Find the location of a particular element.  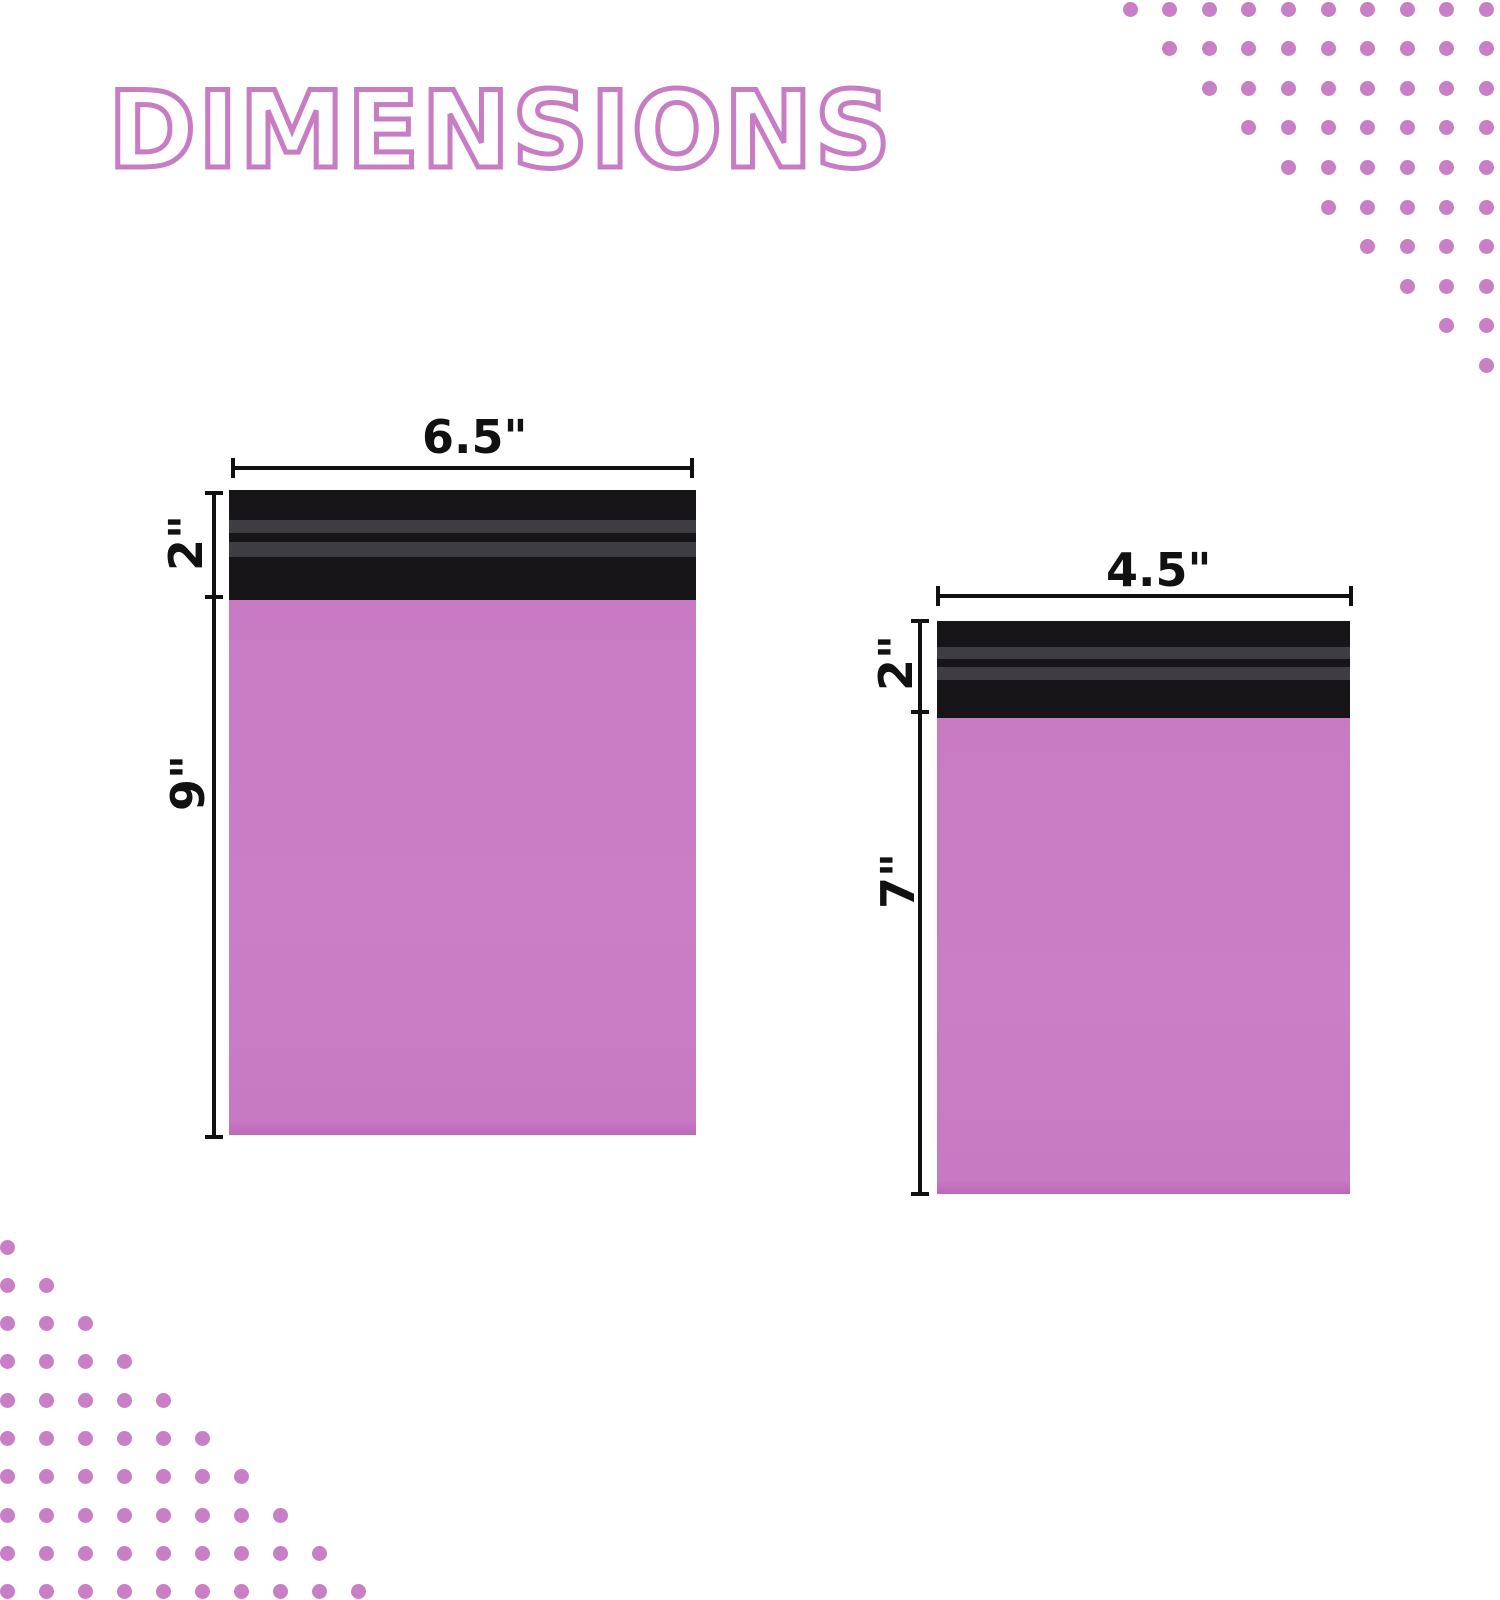

mailer-small is located at coordinates (1143, 907).